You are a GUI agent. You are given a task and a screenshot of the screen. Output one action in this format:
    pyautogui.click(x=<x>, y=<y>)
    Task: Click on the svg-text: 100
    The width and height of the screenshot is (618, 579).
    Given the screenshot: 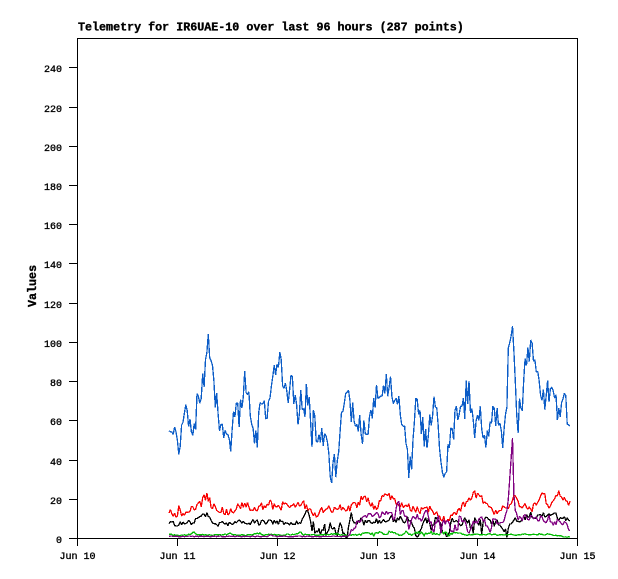 What is the action you would take?
    pyautogui.click(x=53, y=345)
    